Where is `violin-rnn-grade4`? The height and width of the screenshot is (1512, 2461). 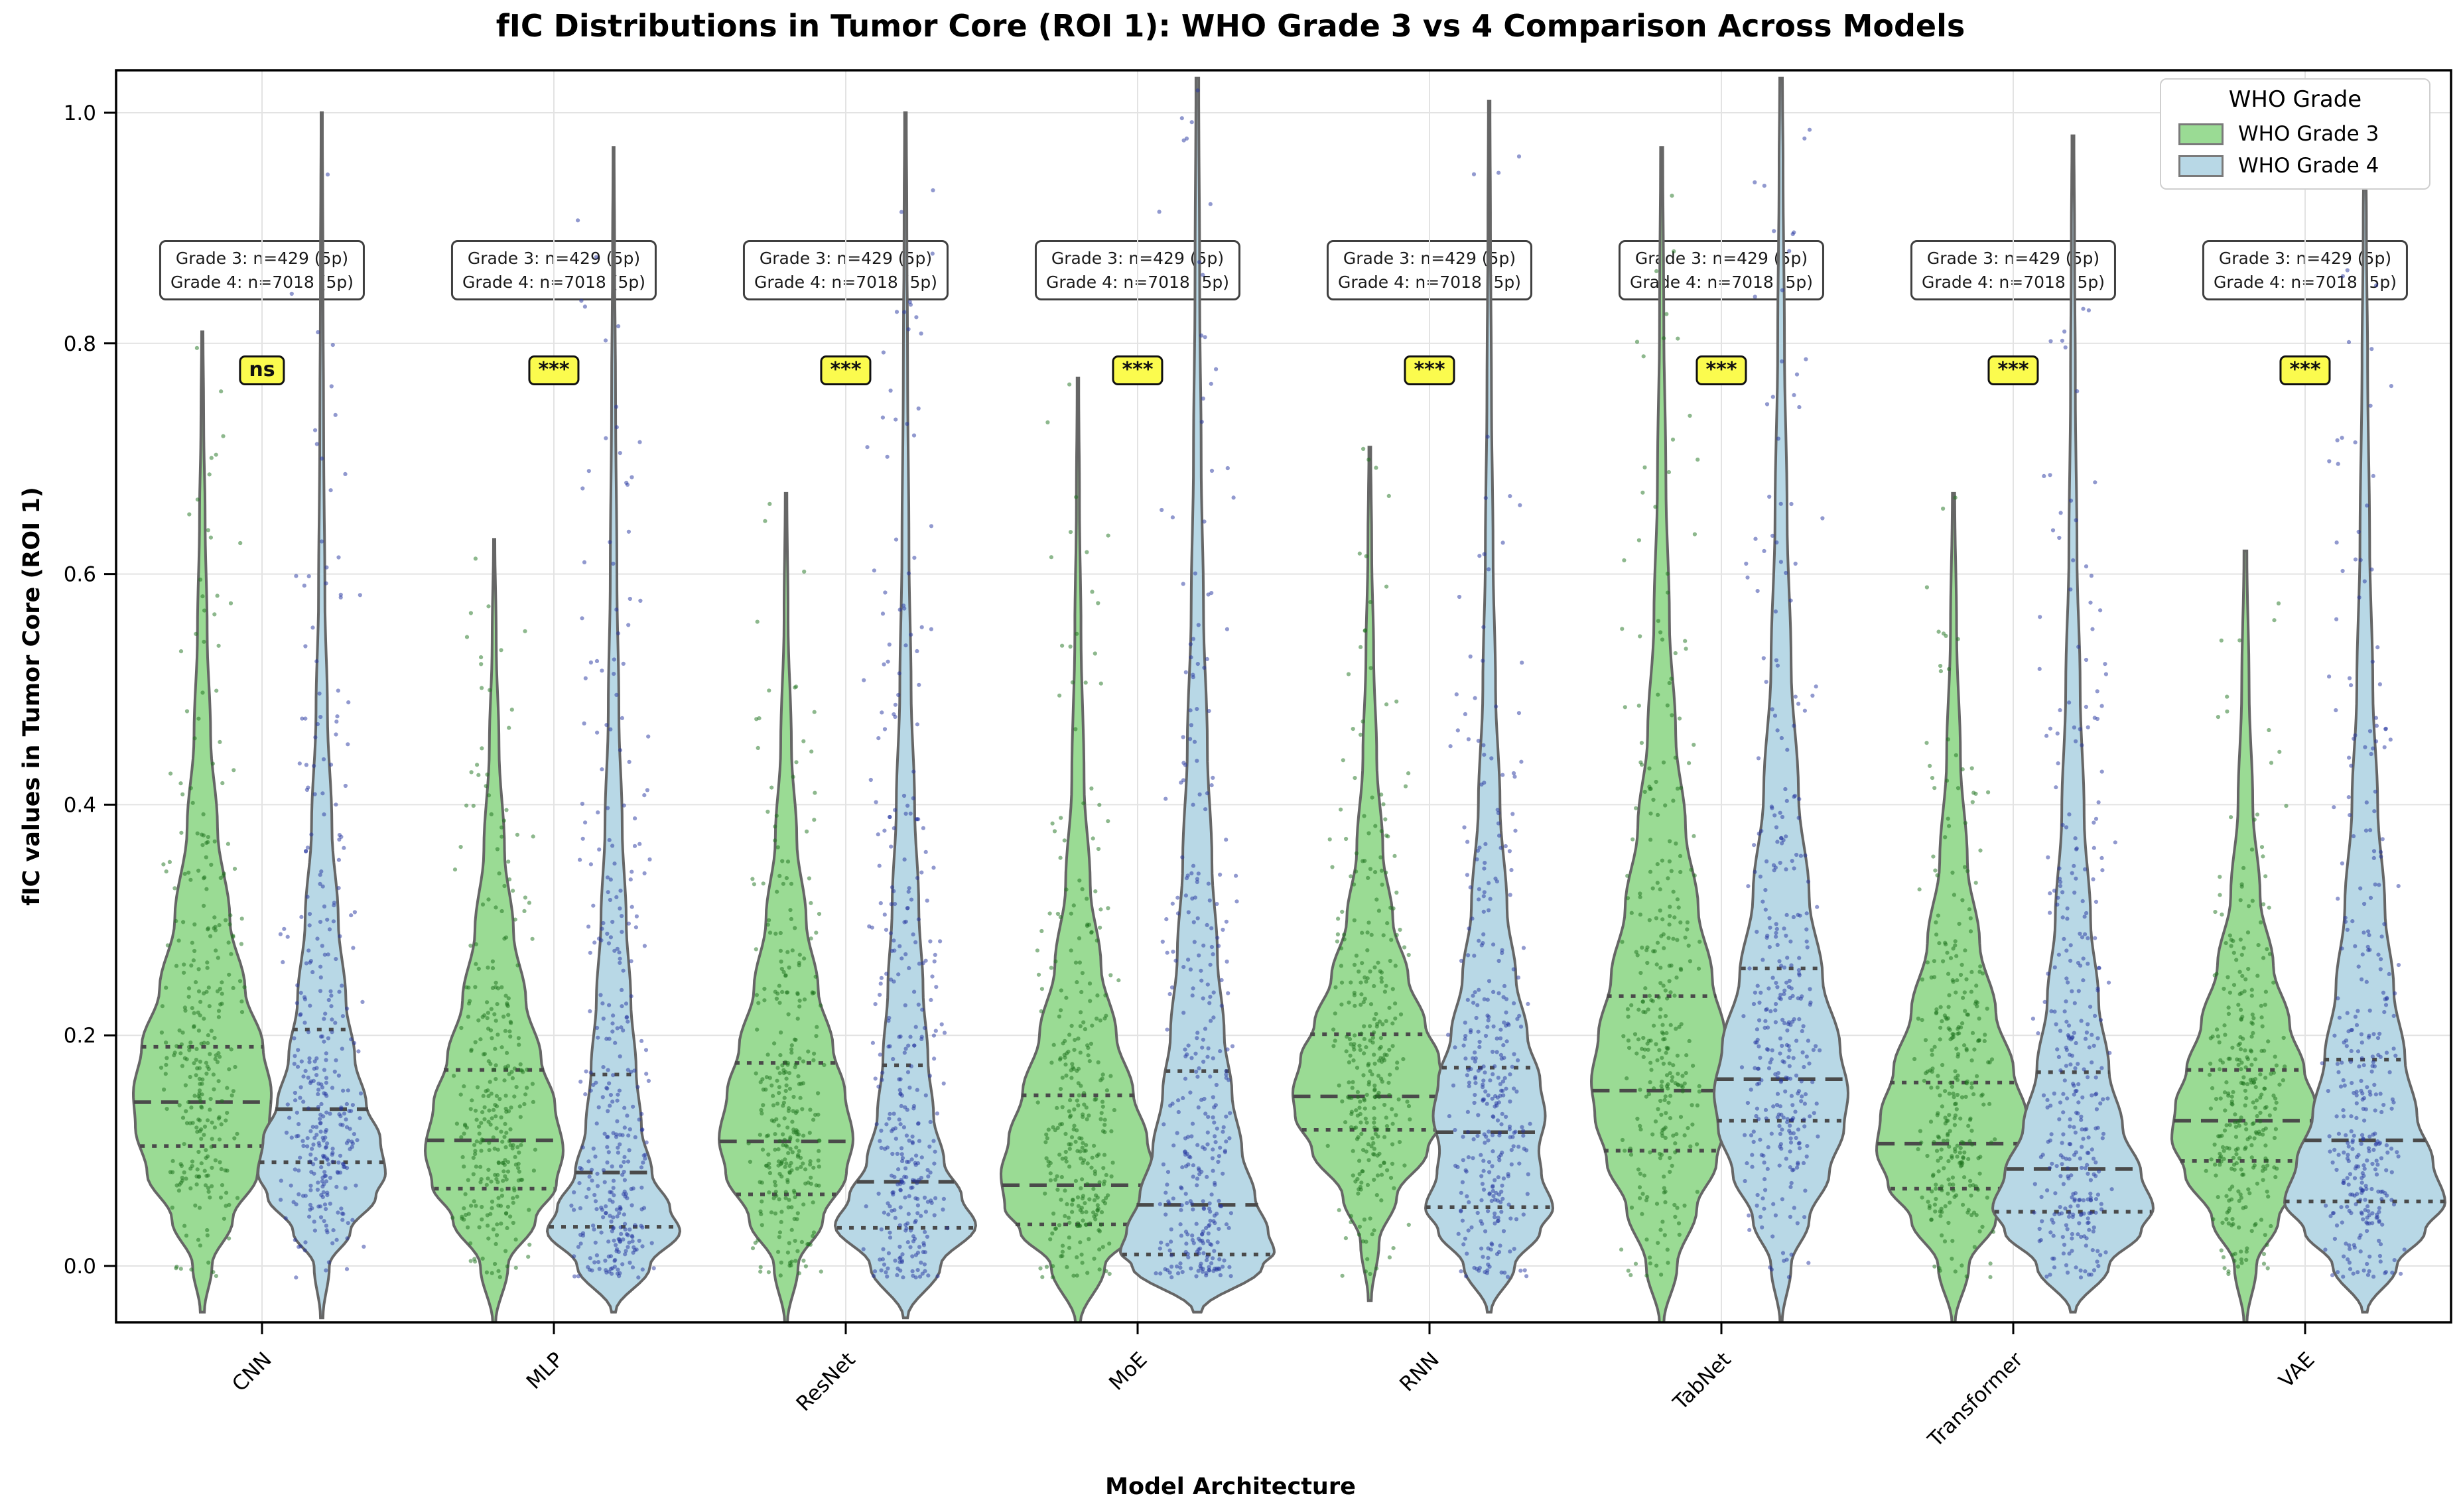 violin-rnn-grade4 is located at coordinates (1490, 706).